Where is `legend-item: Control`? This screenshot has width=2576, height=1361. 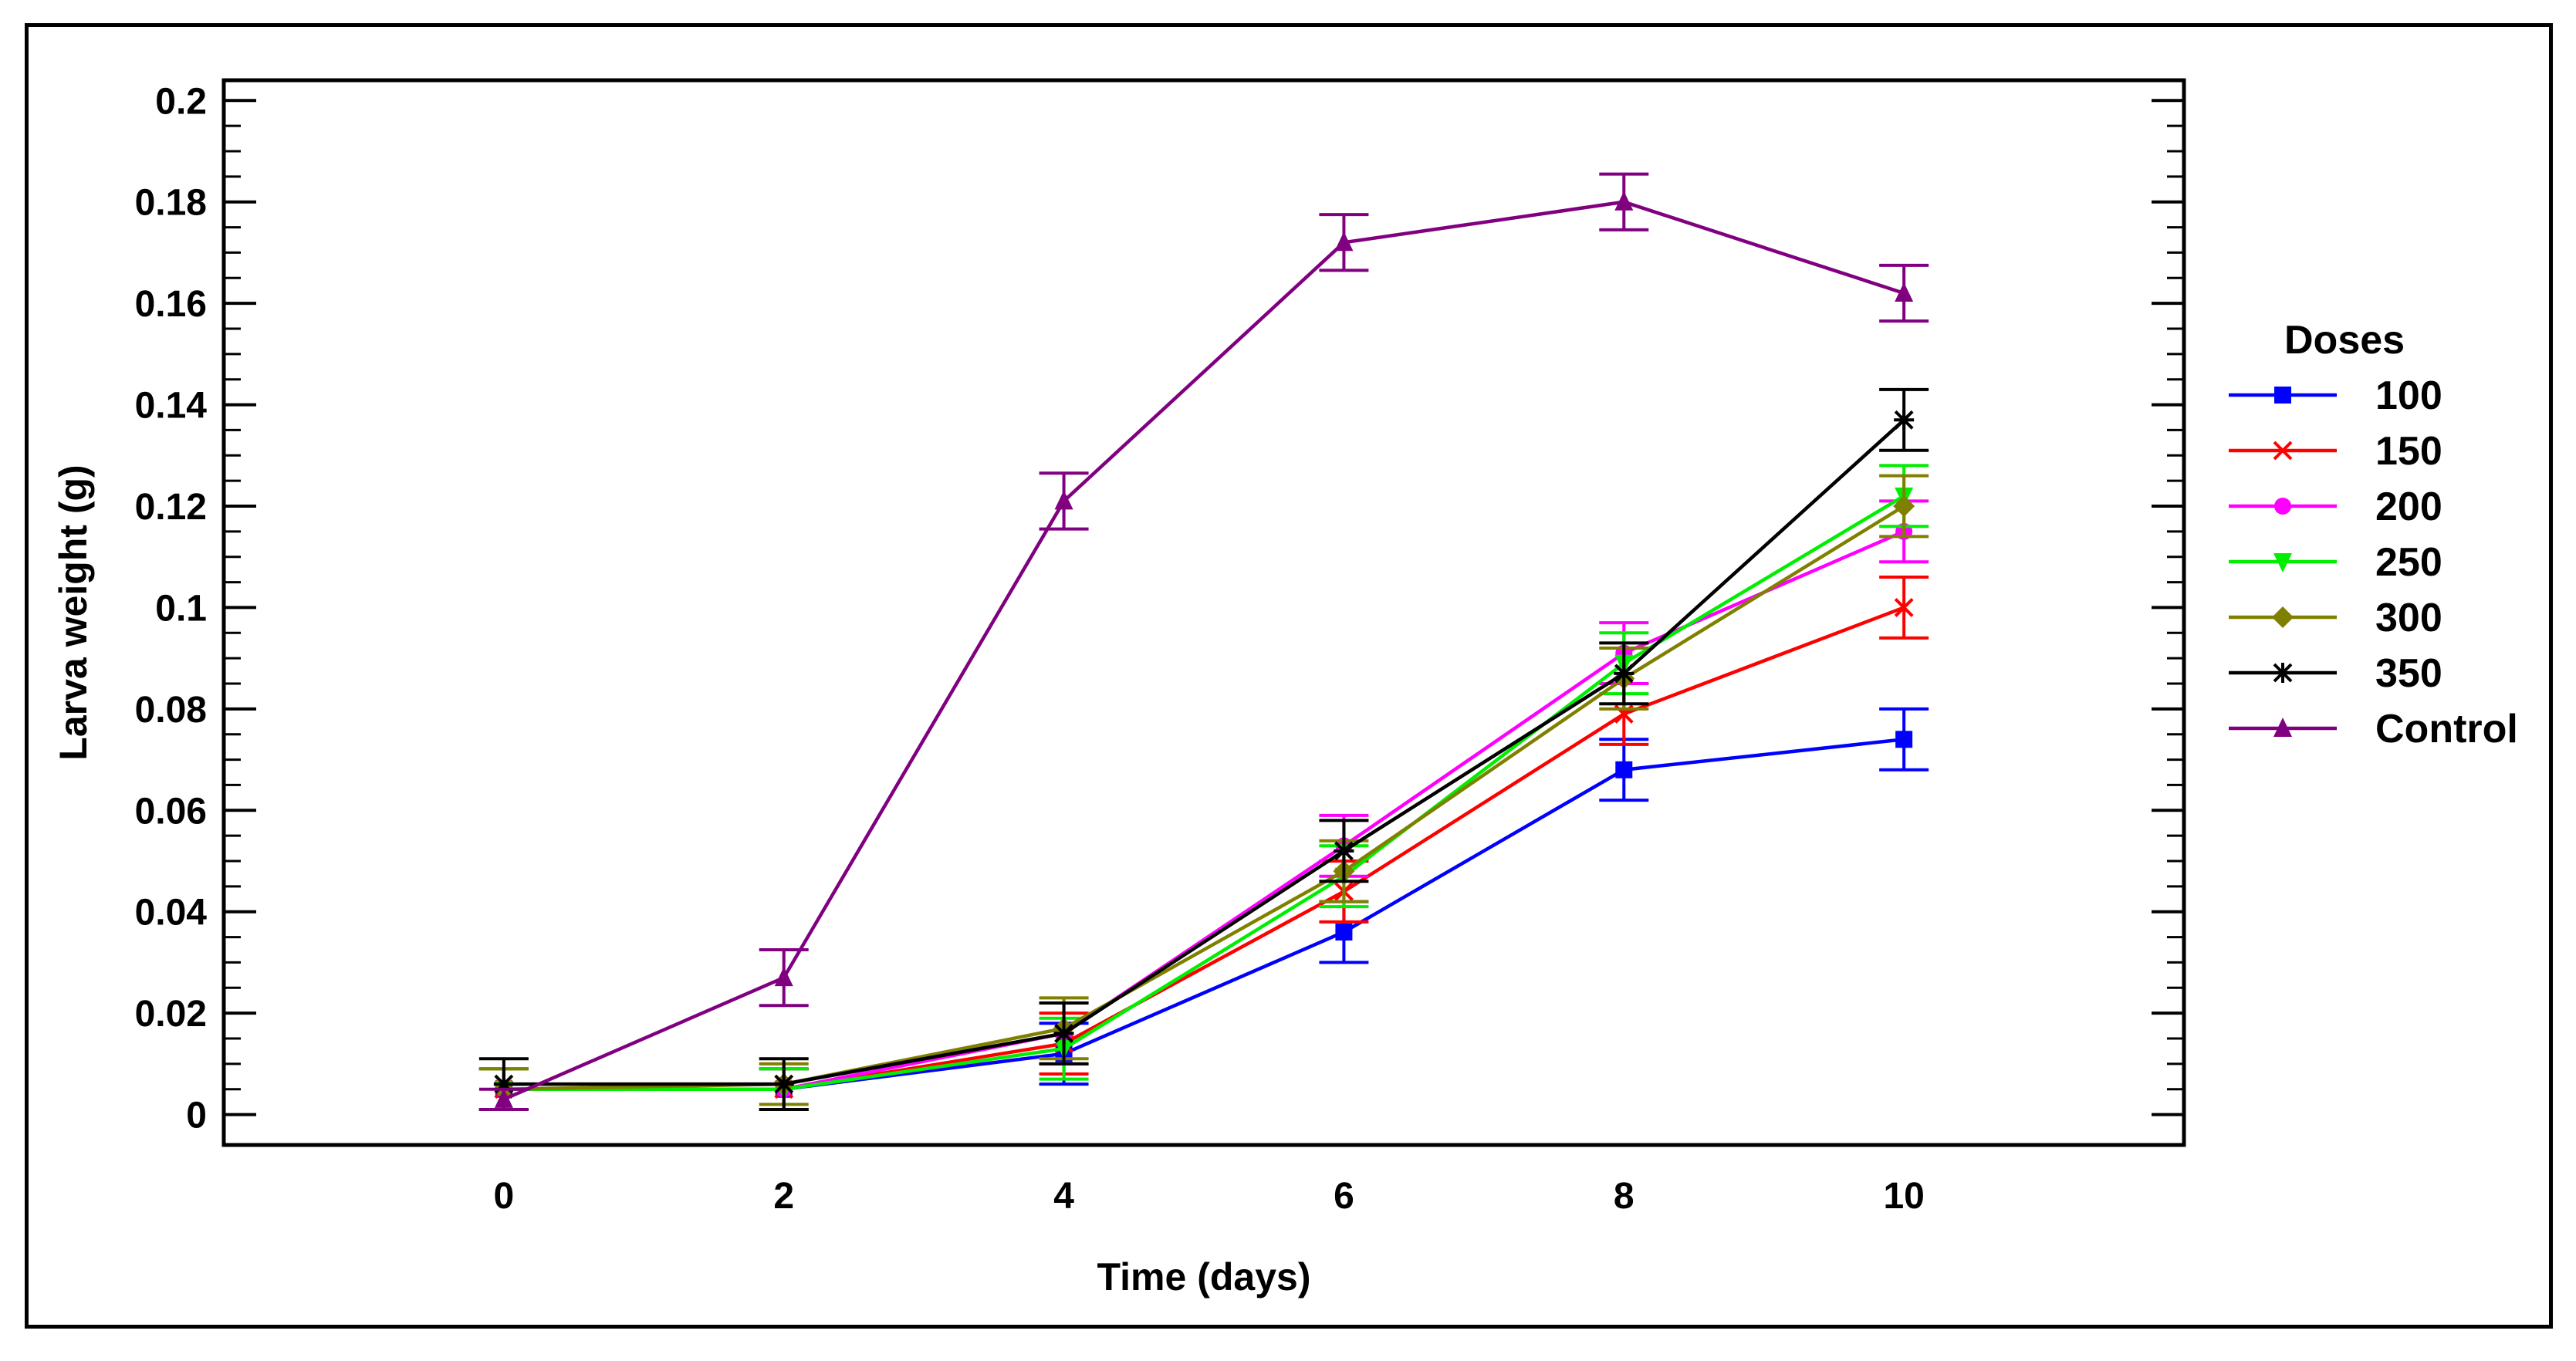
legend-item: Control is located at coordinates (2373, 729).